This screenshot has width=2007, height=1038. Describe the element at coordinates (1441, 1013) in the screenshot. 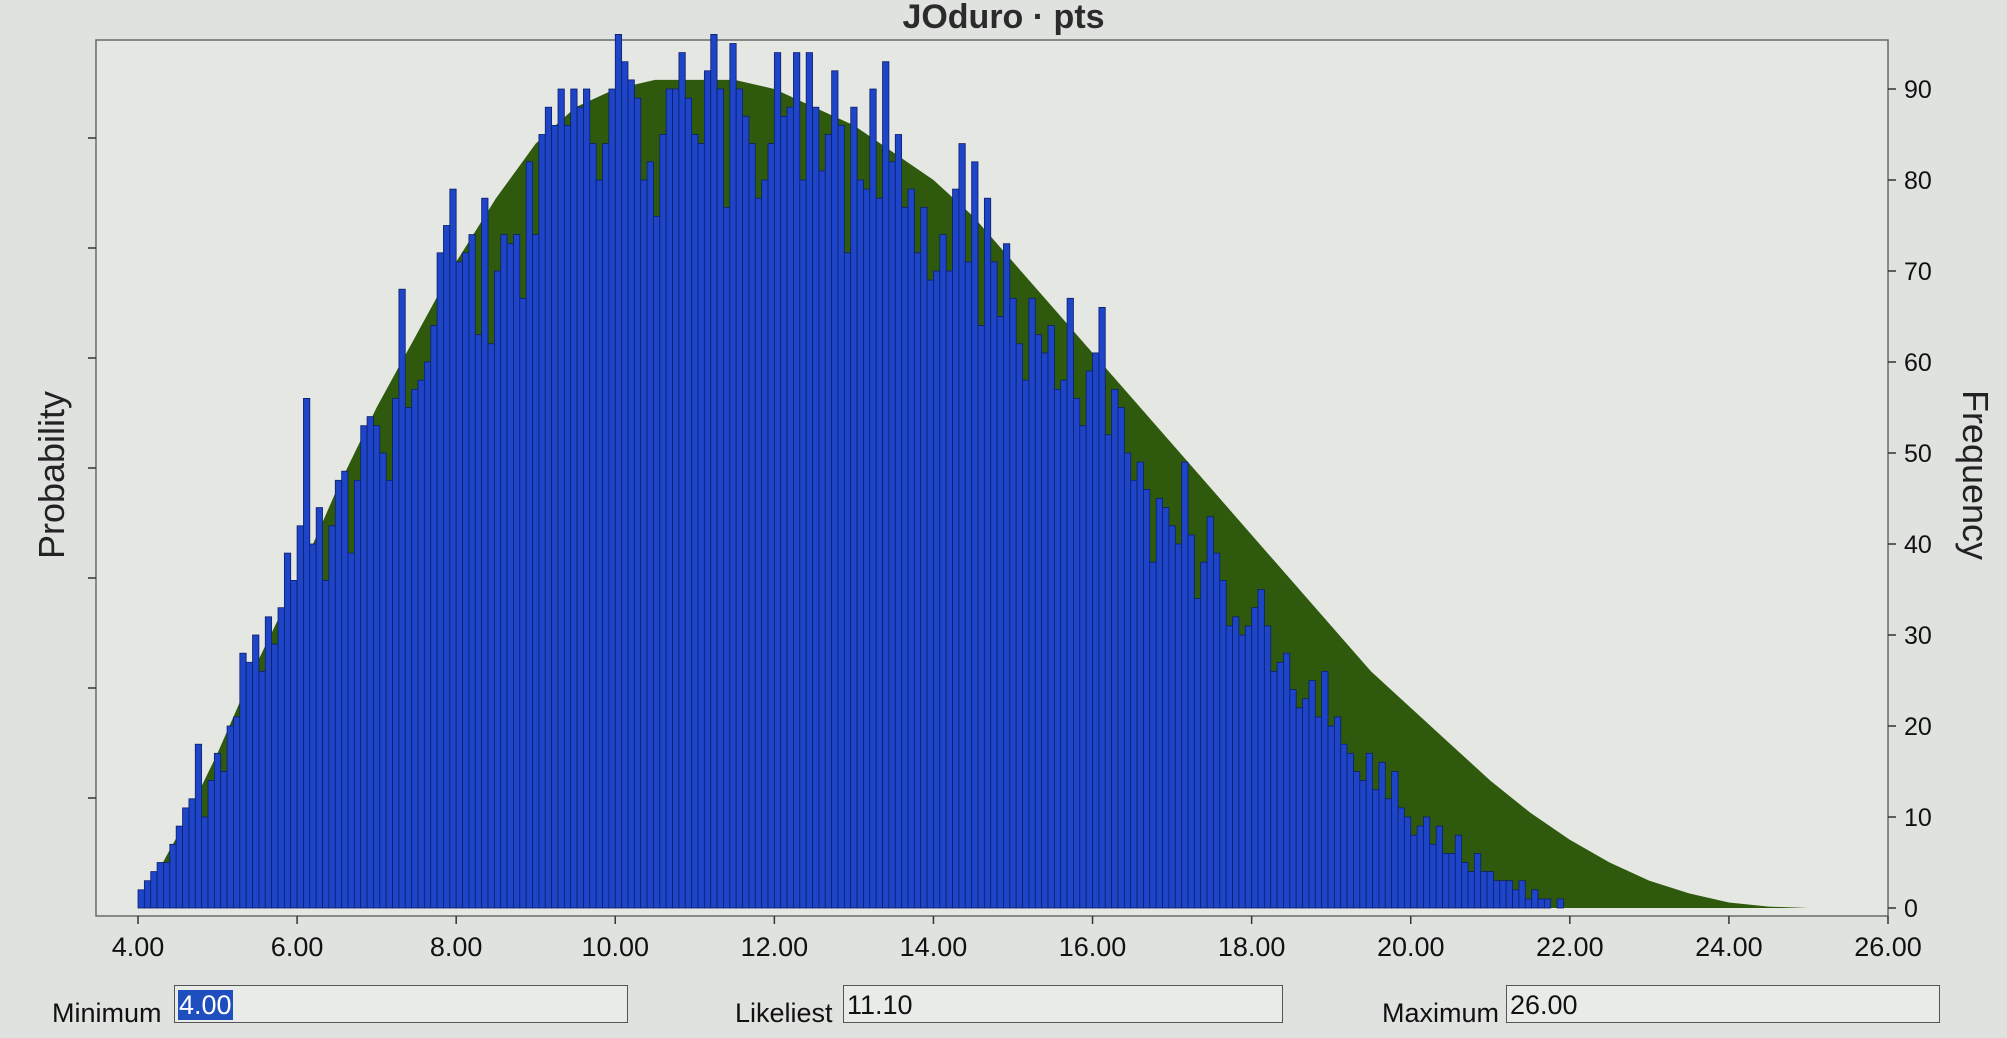

I see `maximum-label: Maximum` at that location.